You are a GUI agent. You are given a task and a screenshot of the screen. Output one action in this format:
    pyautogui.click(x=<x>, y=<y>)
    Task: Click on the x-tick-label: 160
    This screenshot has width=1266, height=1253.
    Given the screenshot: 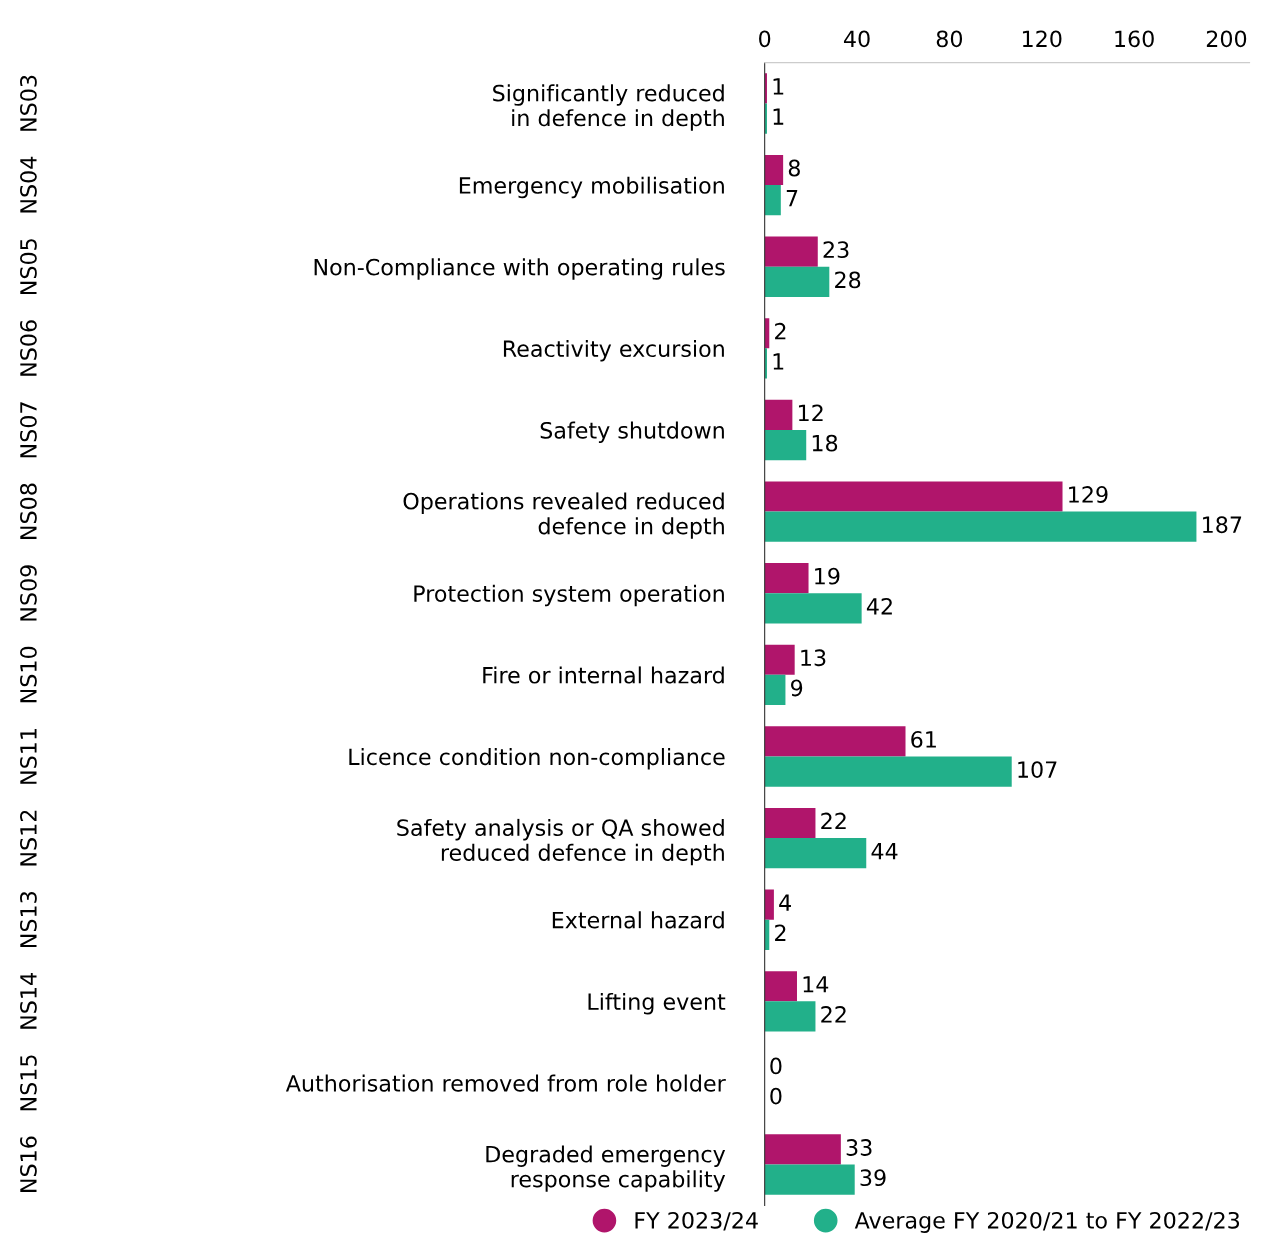 What is the action you would take?
    pyautogui.click(x=1134, y=39)
    